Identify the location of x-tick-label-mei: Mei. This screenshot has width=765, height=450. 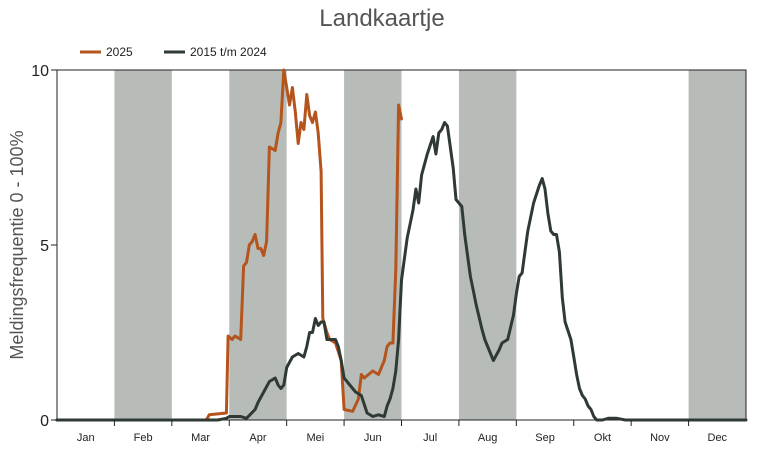
(316, 438).